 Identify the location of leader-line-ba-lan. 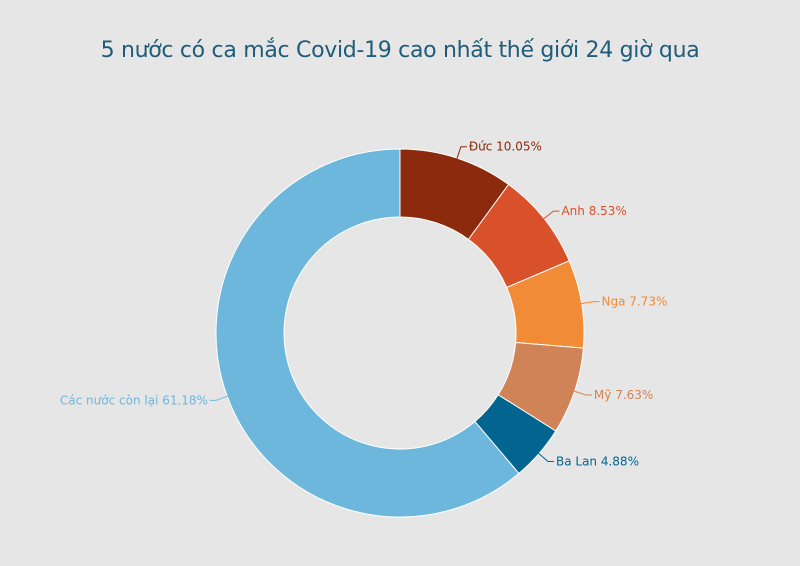
(545, 457).